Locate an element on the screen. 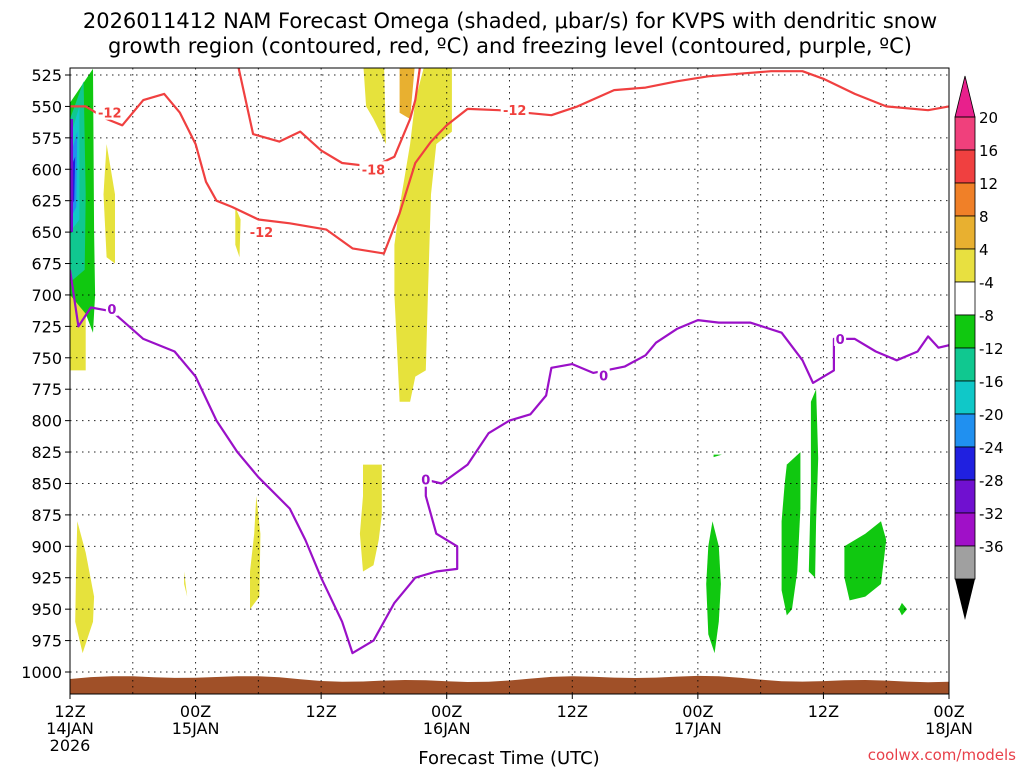 Image resolution: width=1024 pixels, height=768 pixels. x-tick-label-0-0: 12Z is located at coordinates (69, 711).